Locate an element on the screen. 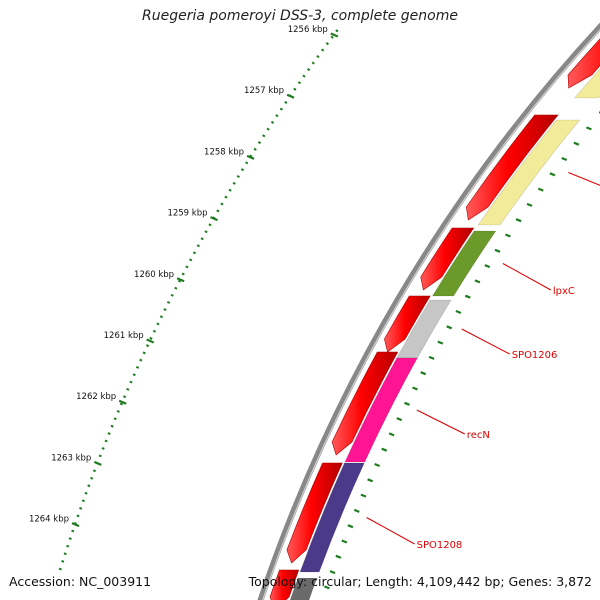  gene-label-spo1208: SPO1208 is located at coordinates (440, 545).